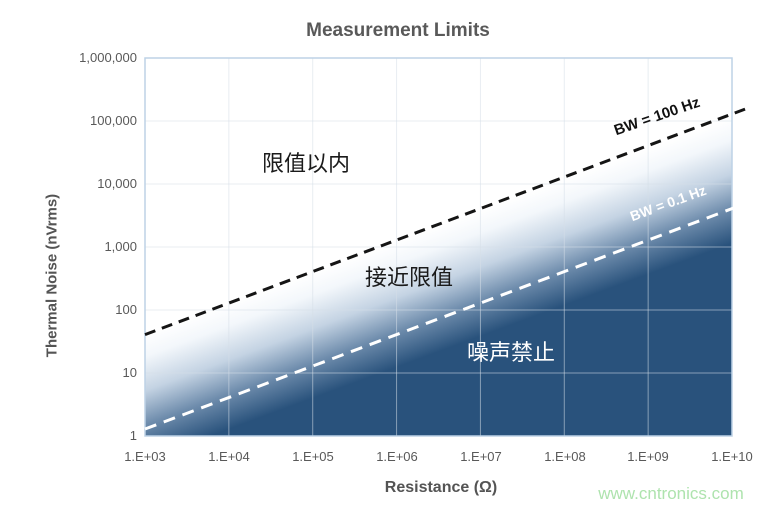  What do you see at coordinates (408, 277) in the screenshot?
I see `annotation-near-limit: 接近限值` at bounding box center [408, 277].